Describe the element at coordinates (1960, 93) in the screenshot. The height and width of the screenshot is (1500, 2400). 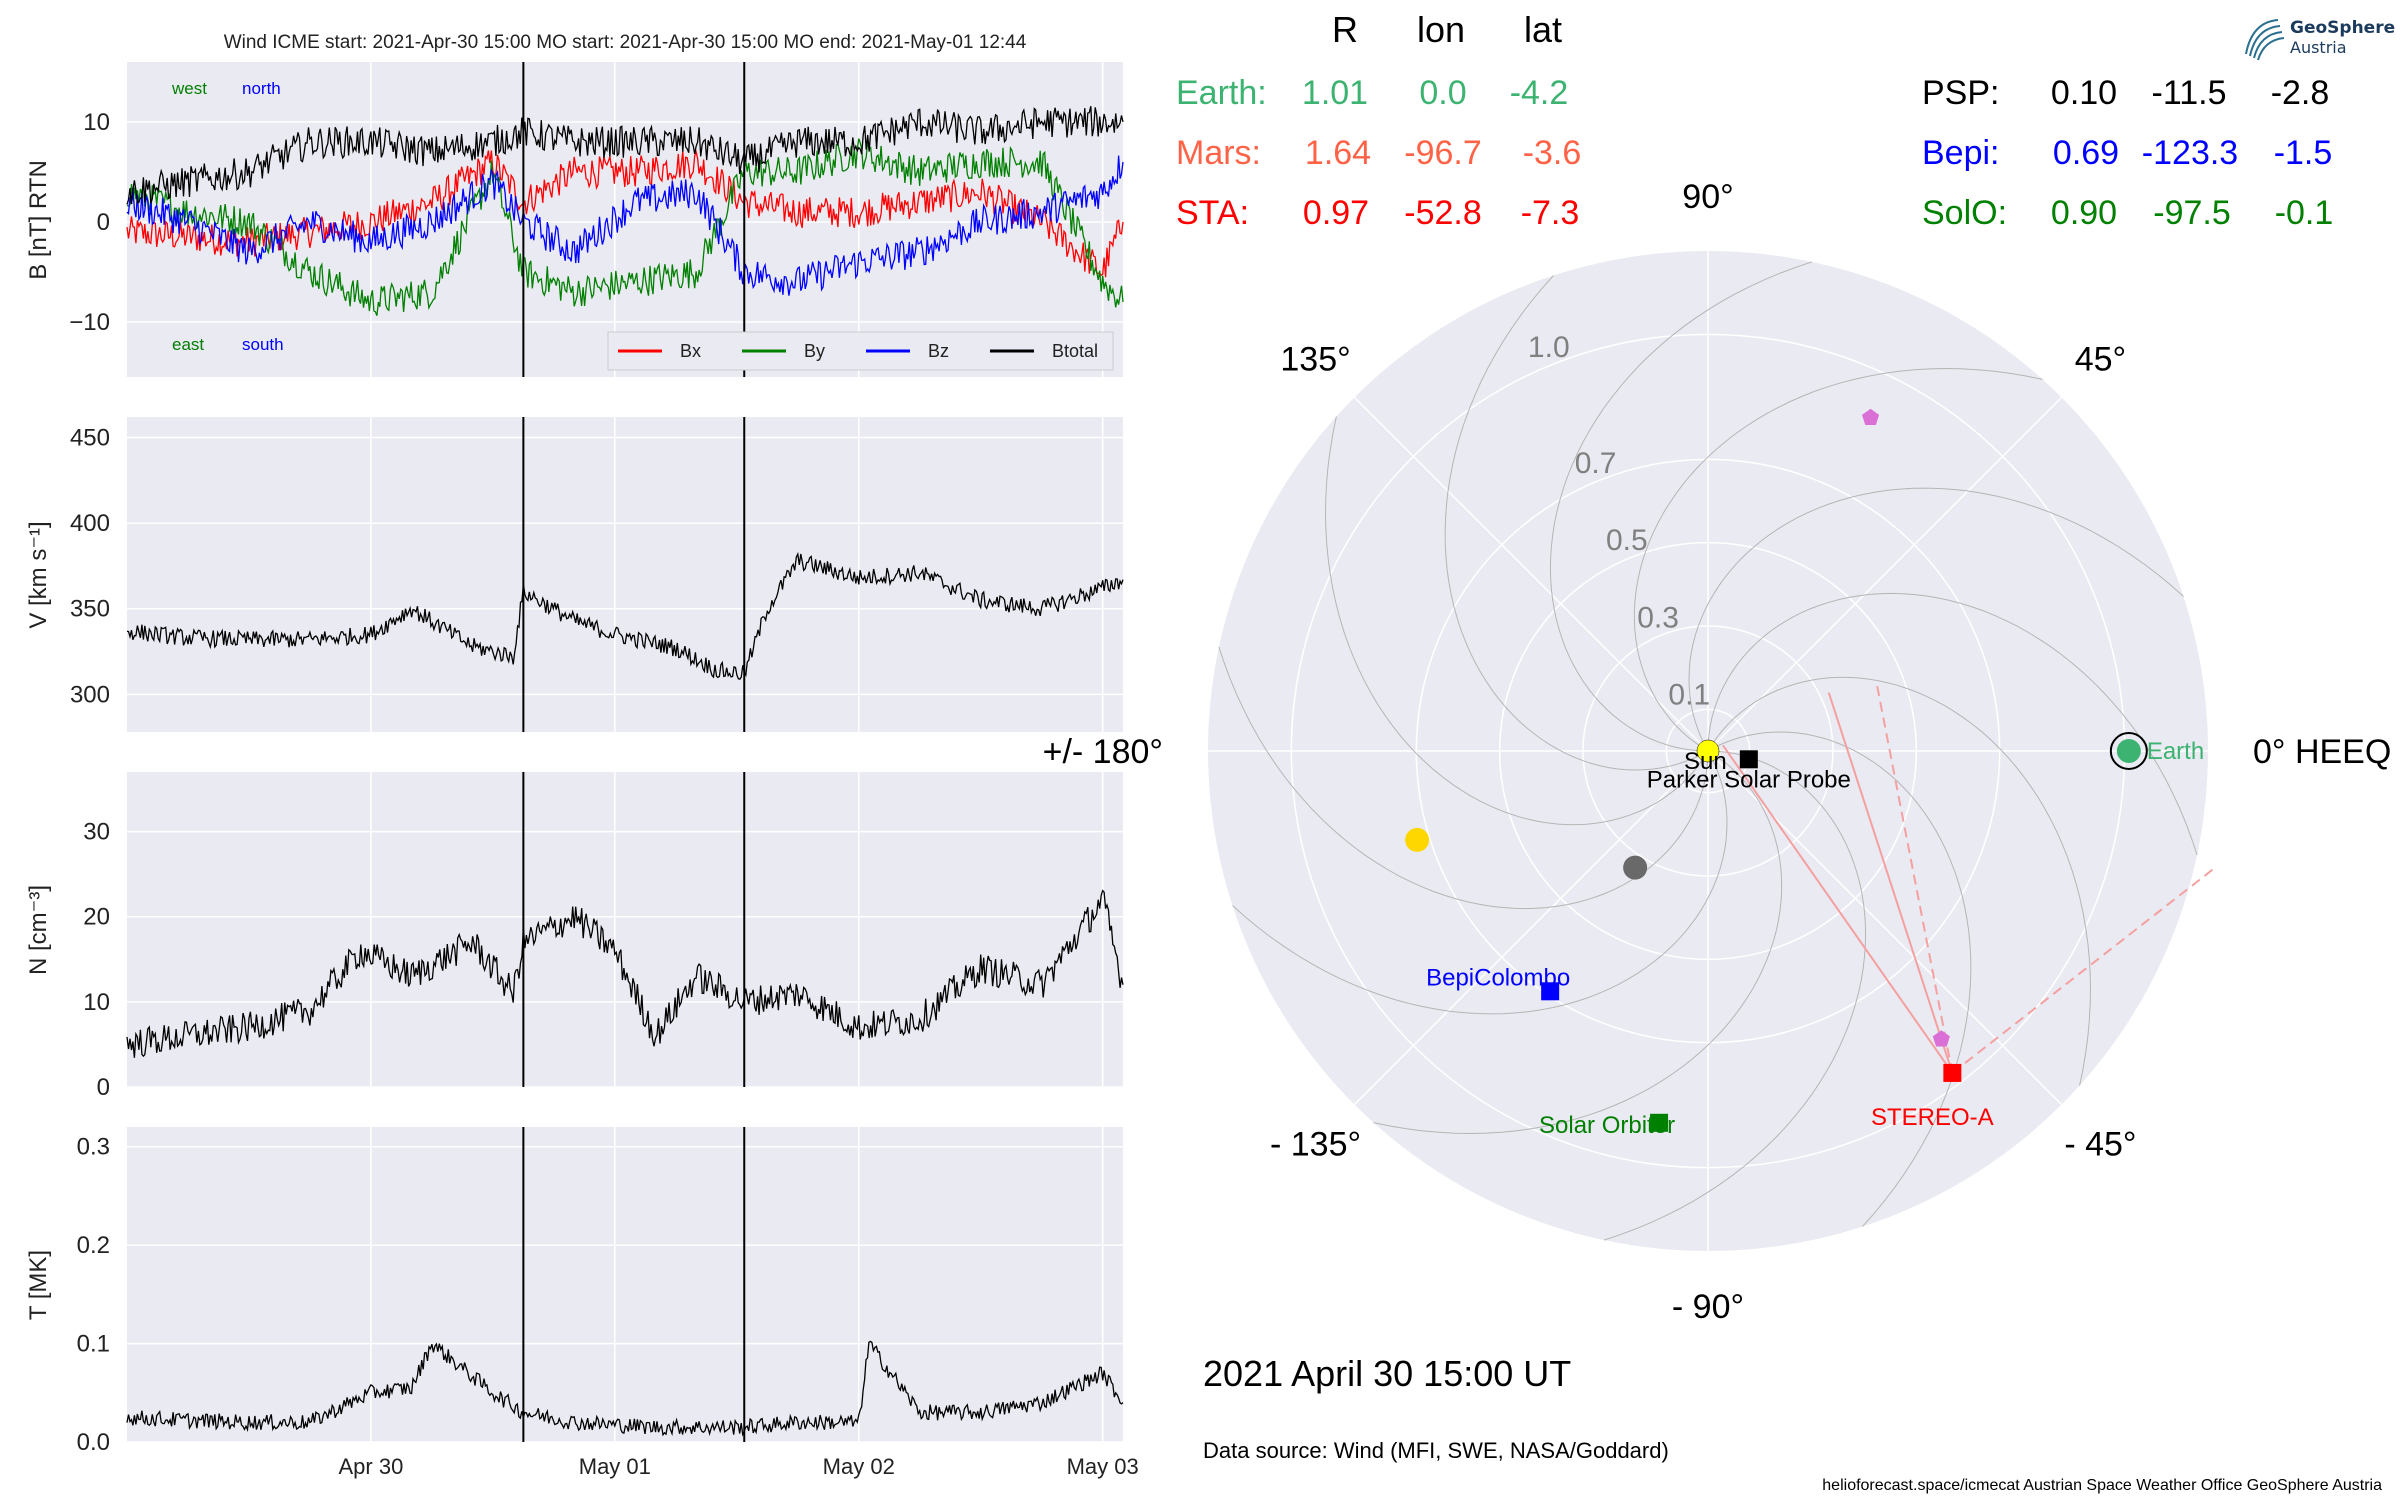
I see `row-name: PSP:` at that location.